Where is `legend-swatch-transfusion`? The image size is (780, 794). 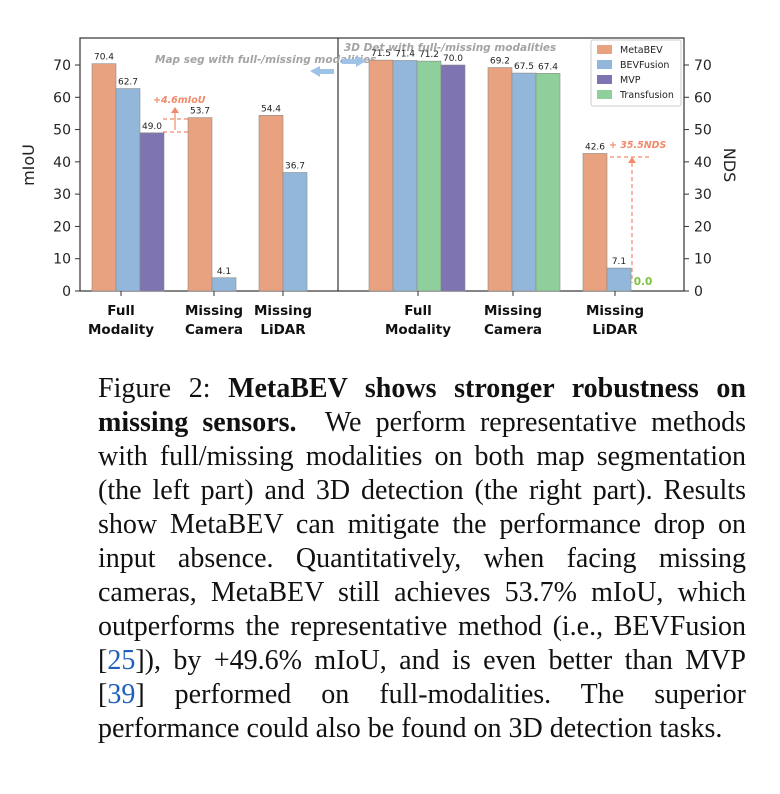 legend-swatch-transfusion is located at coordinates (604, 94).